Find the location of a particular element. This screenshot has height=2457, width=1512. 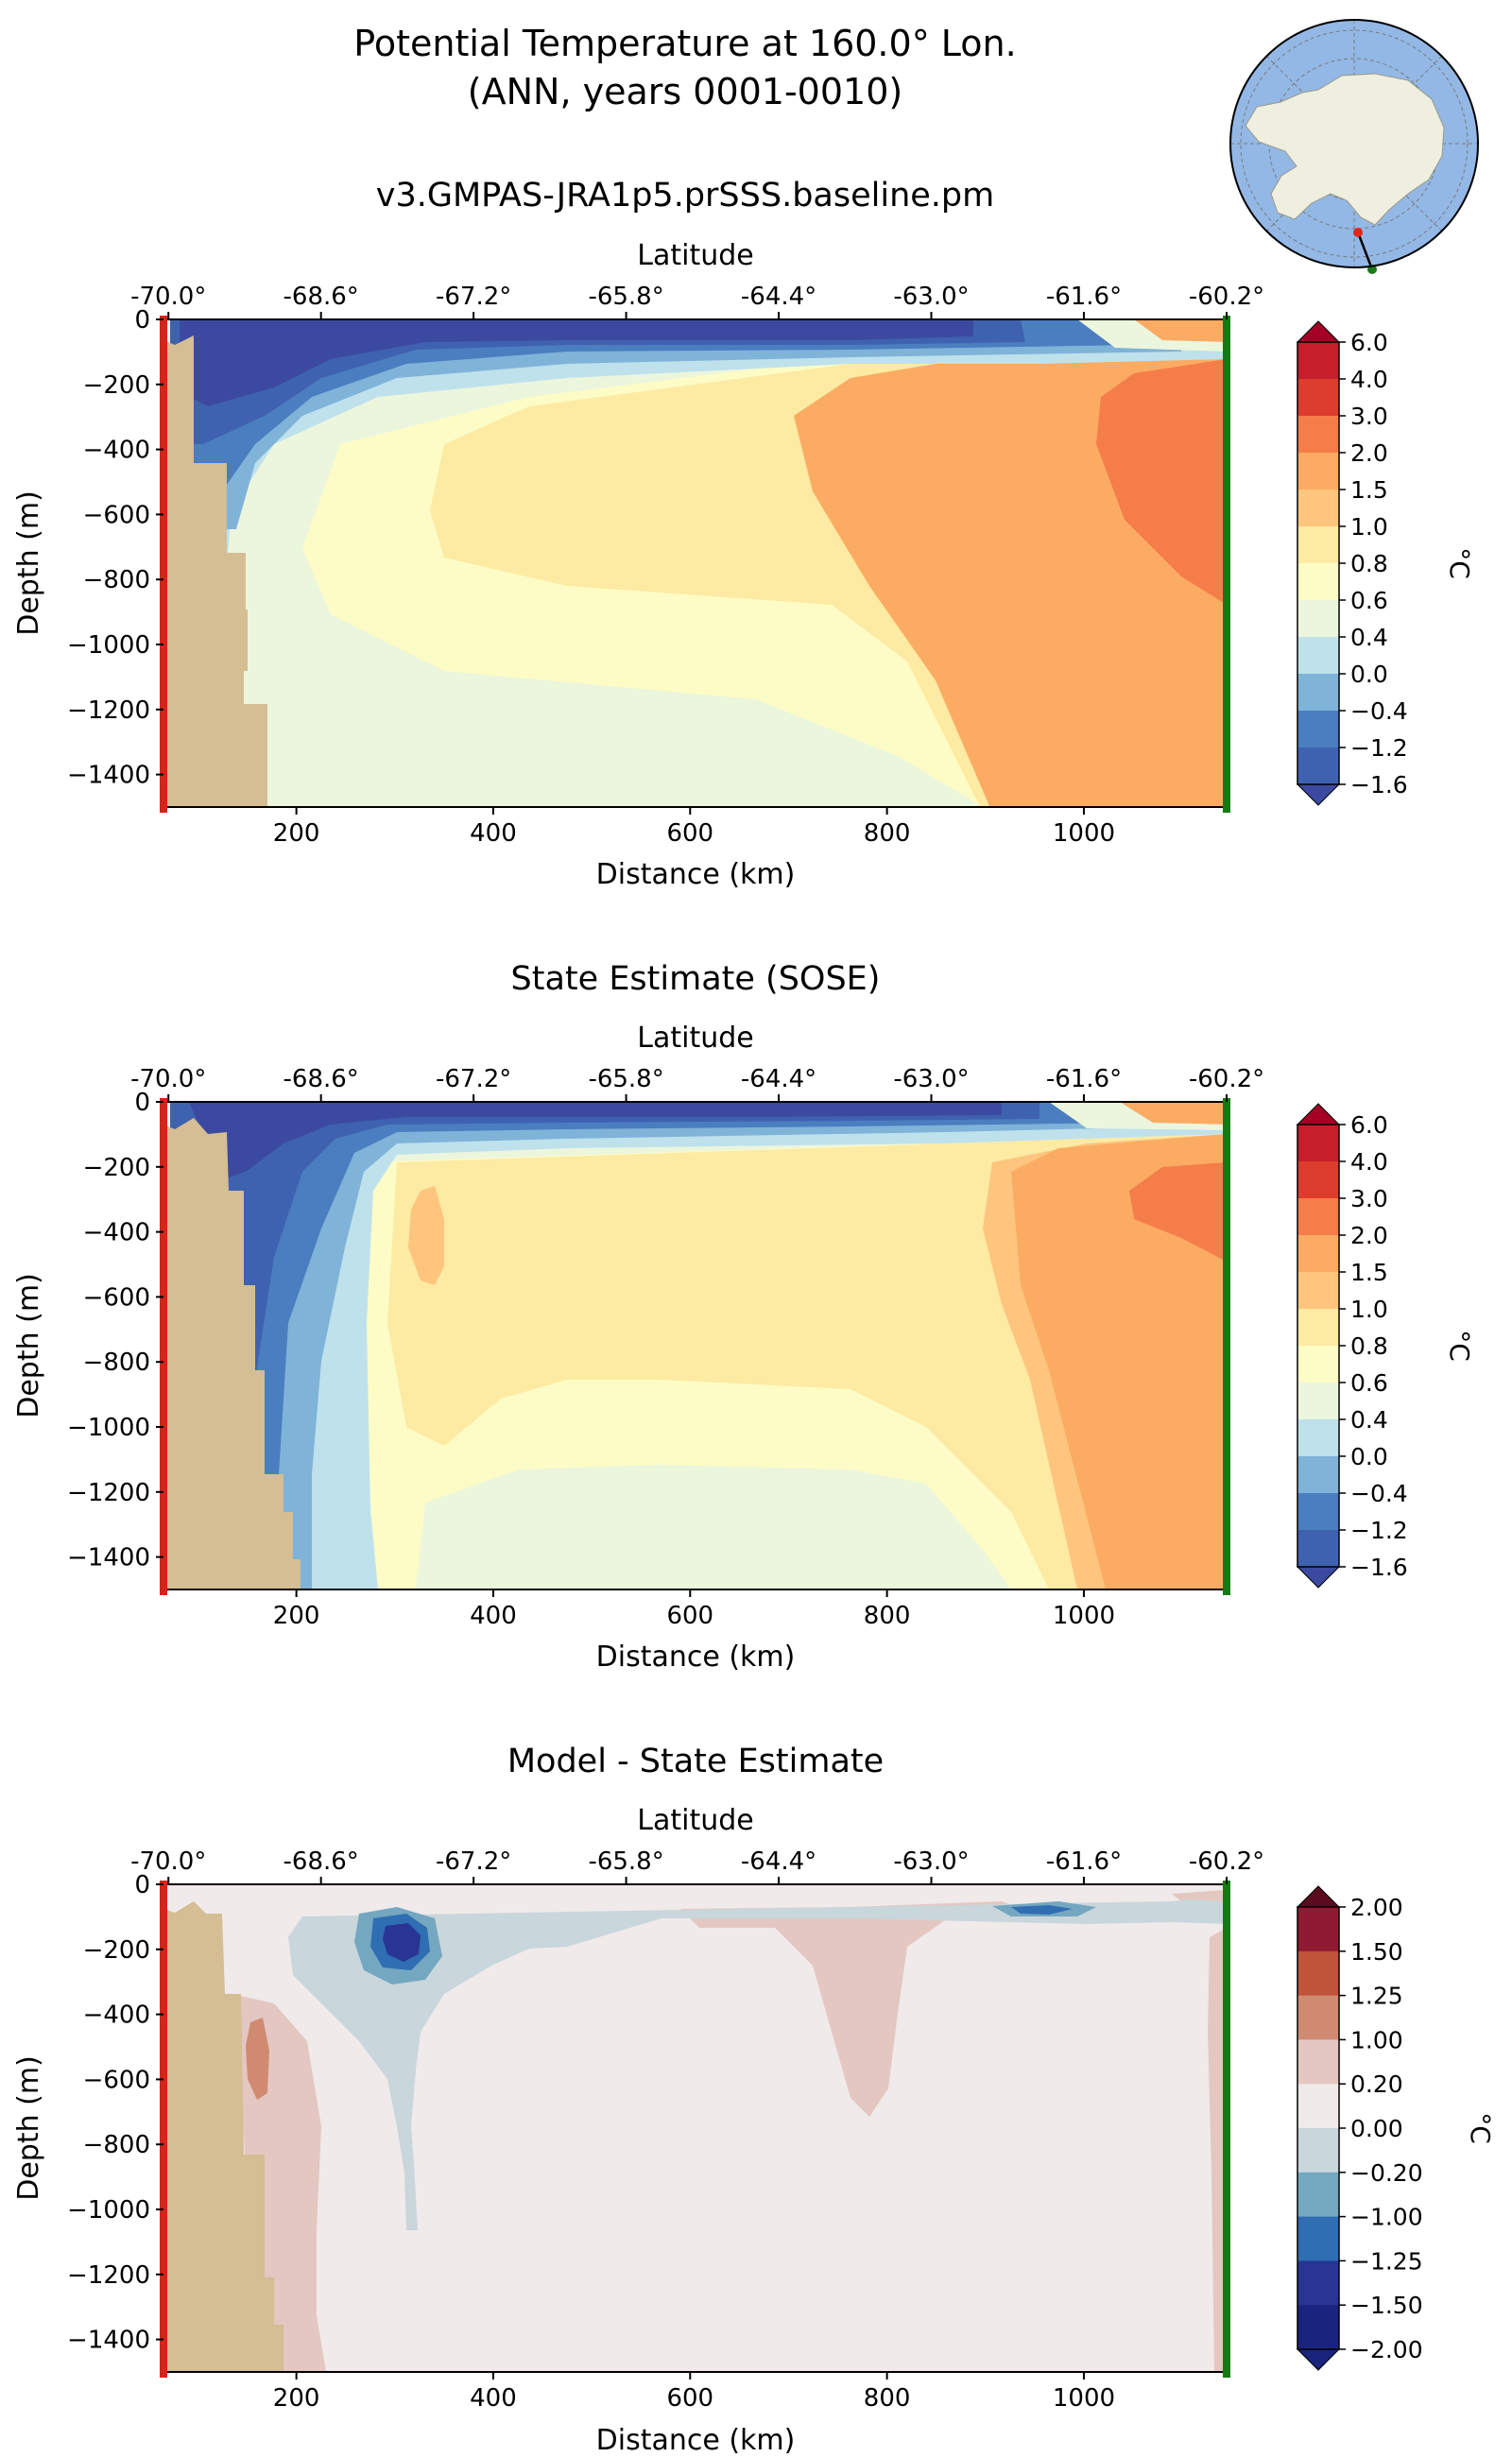

x-axis-label: Distance (km) is located at coordinates (696, 874).